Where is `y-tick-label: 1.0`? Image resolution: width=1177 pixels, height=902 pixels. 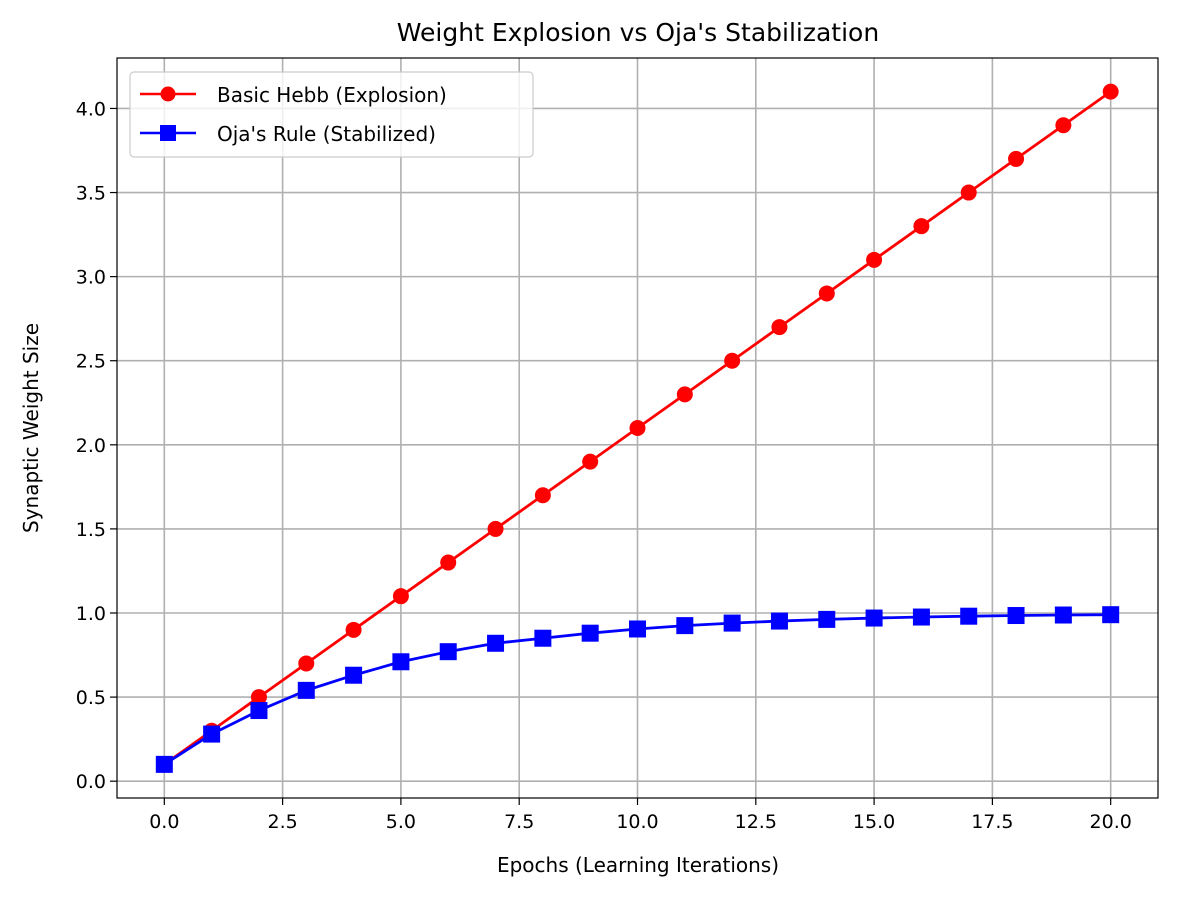
y-tick-label: 1.0 is located at coordinates (91, 614).